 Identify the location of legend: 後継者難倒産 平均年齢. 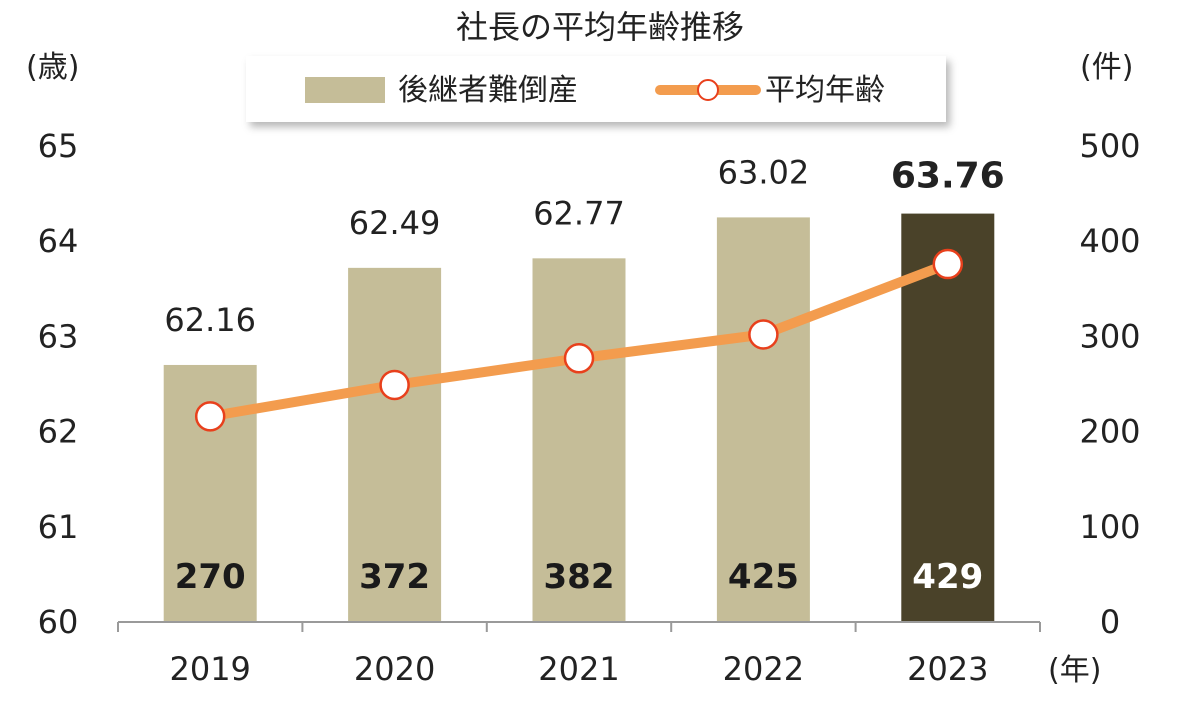
(596, 89).